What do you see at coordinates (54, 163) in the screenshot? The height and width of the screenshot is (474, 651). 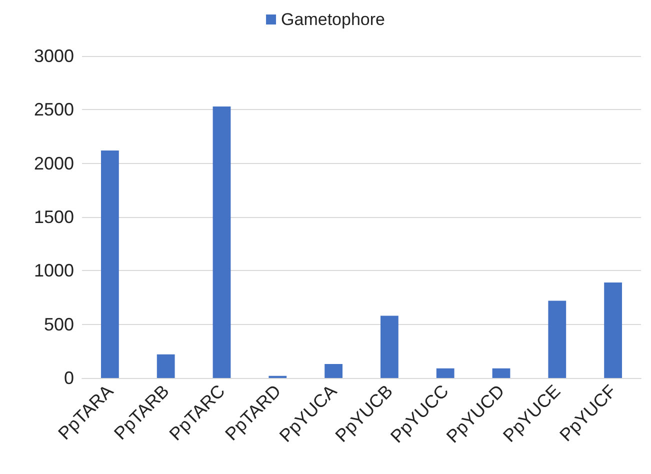 I see `y-tick-label: 2000` at bounding box center [54, 163].